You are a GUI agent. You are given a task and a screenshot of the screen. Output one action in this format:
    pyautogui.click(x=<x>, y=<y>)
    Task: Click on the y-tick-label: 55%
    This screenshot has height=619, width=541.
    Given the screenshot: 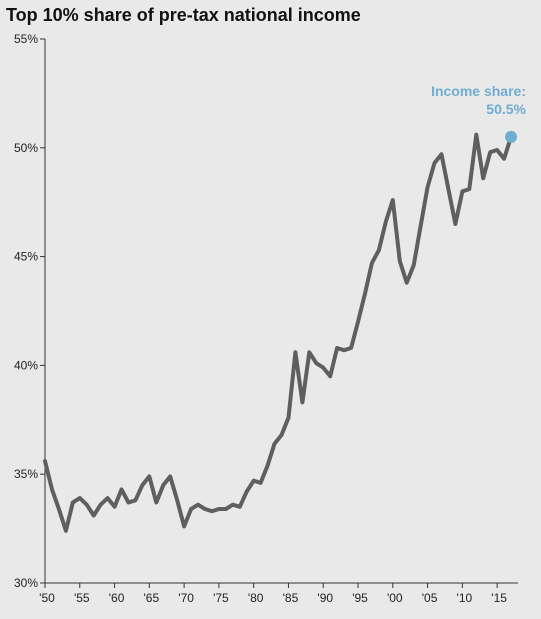 What is the action you would take?
    pyautogui.click(x=26, y=39)
    